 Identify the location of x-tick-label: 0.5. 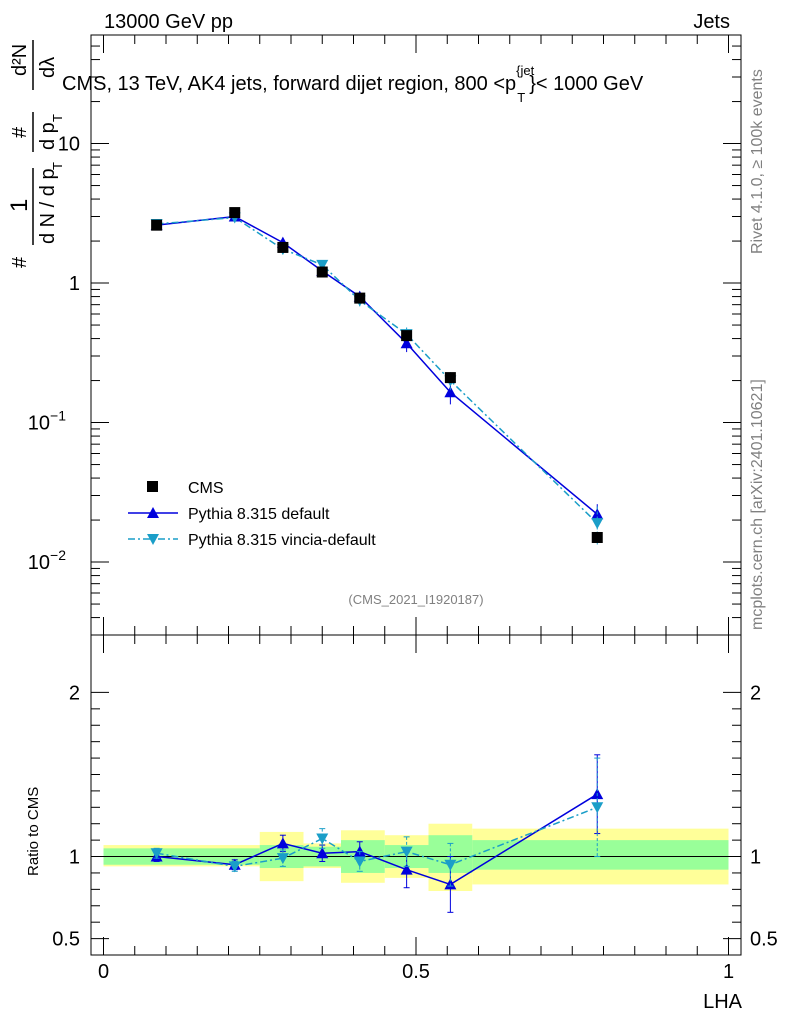
(416, 972).